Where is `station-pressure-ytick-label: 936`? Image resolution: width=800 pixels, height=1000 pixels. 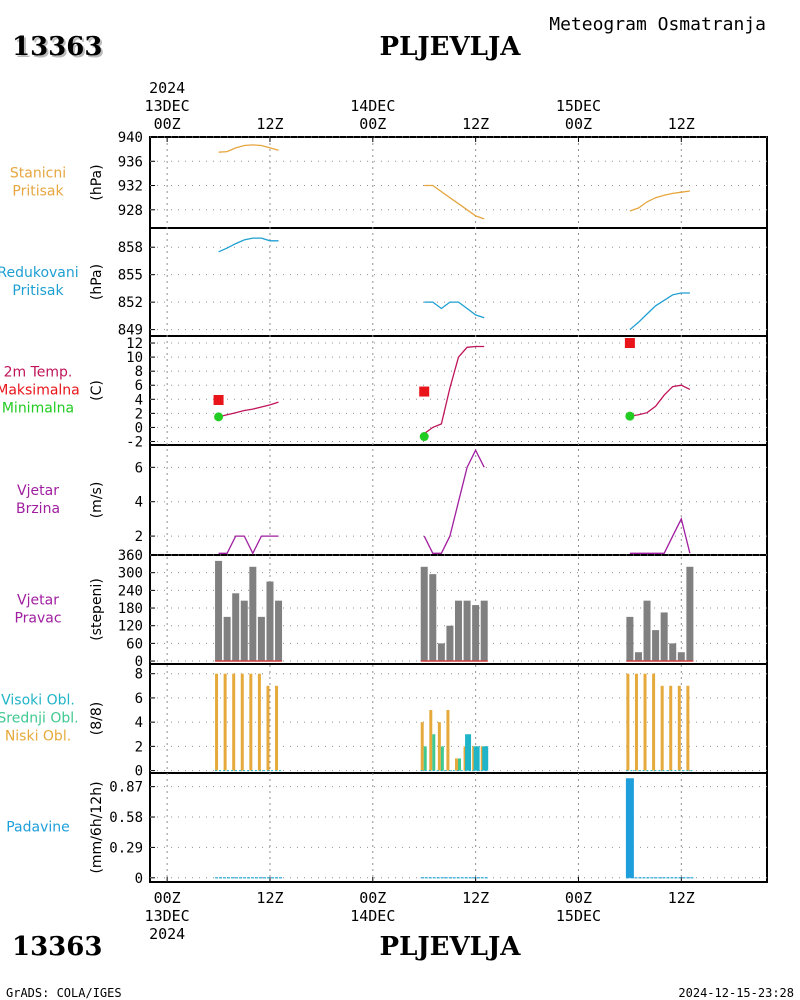 station-pressure-ytick-label: 936 is located at coordinates (130, 162).